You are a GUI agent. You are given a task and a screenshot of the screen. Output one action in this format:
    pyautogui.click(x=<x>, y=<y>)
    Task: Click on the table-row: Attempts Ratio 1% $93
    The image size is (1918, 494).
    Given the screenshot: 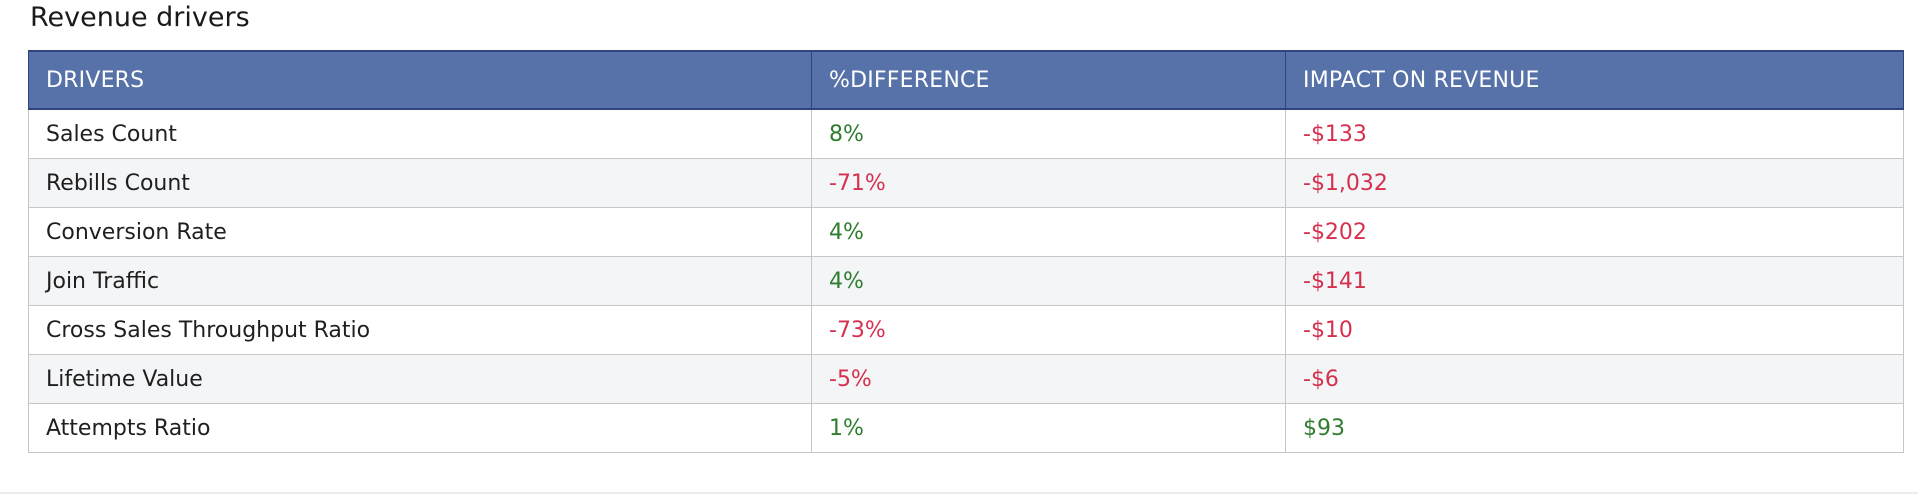 What is the action you would take?
    pyautogui.click(x=966, y=428)
    